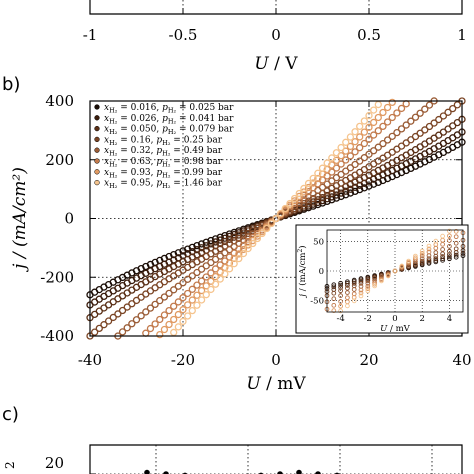 The height and width of the screenshot is (474, 474). Describe the element at coordinates (11, 84) in the screenshot. I see `panel-b-label: b)` at that location.